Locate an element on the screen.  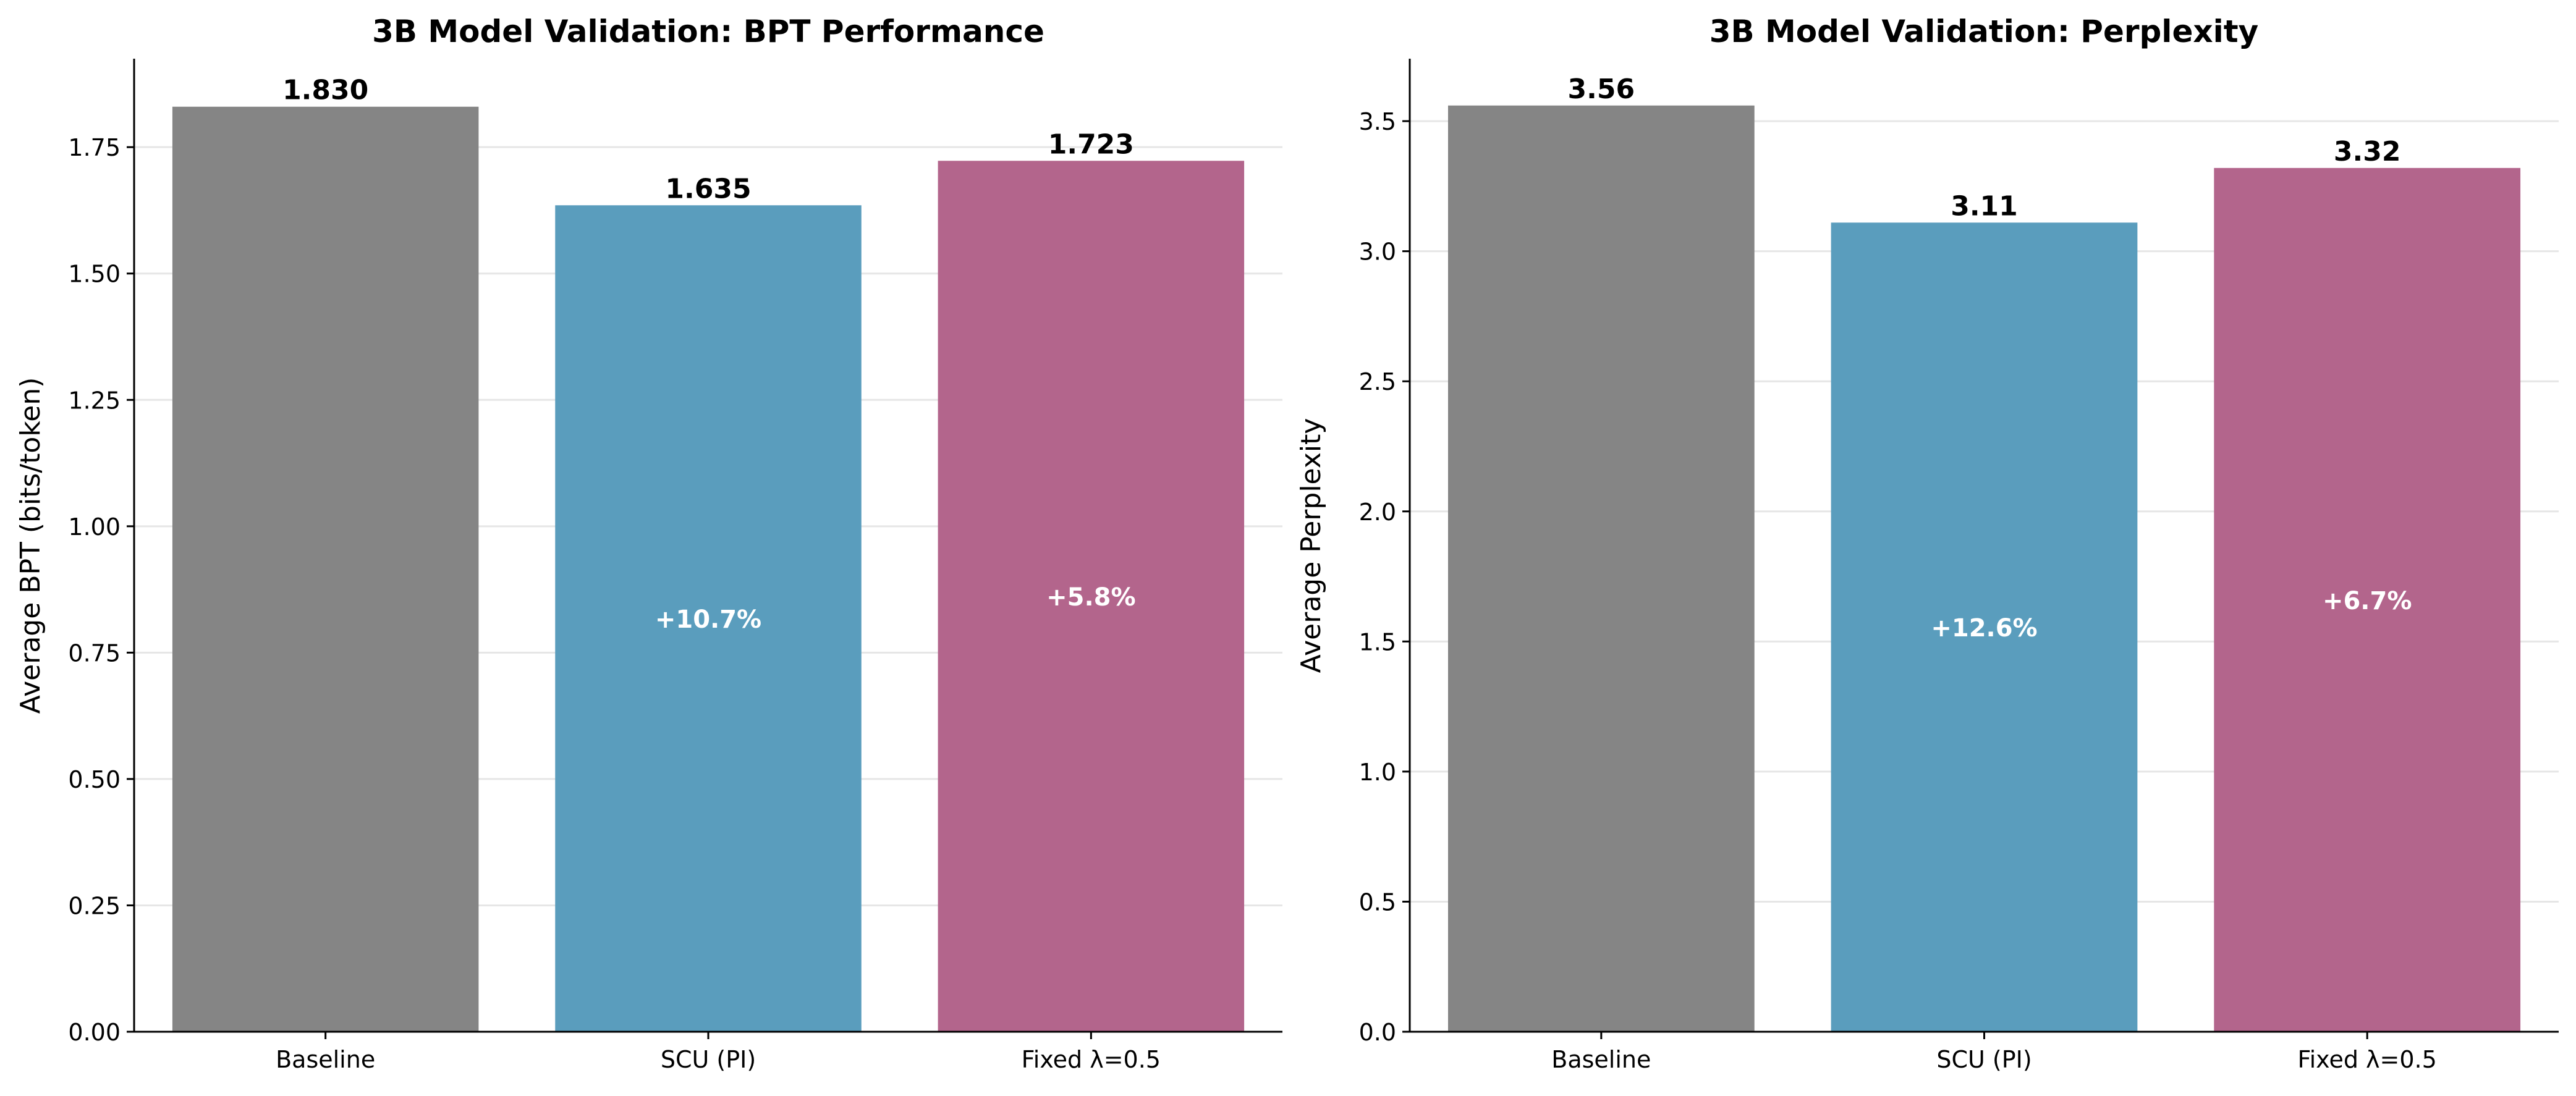
y-tick-label: 1.75 is located at coordinates (94, 147).